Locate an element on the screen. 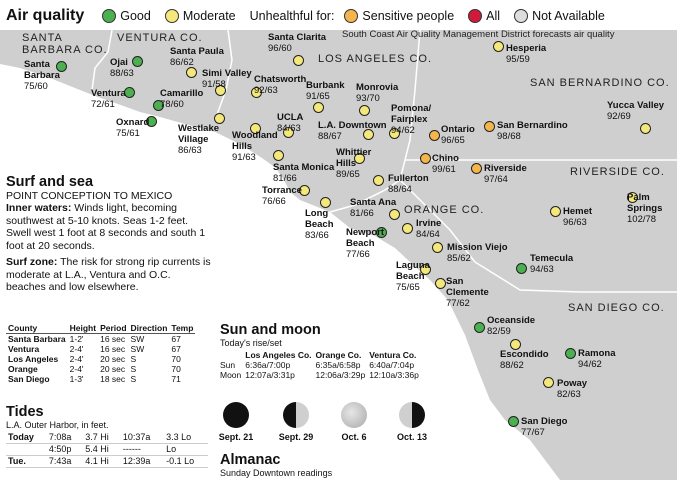  city-label: Hesperia 95/59 is located at coordinates (526, 54).